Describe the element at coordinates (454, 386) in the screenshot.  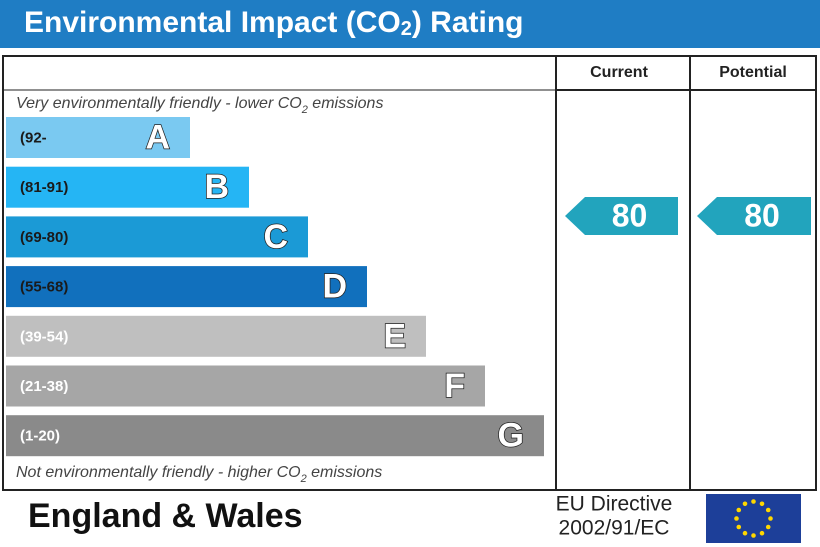
I see `band-letter: F` at that location.